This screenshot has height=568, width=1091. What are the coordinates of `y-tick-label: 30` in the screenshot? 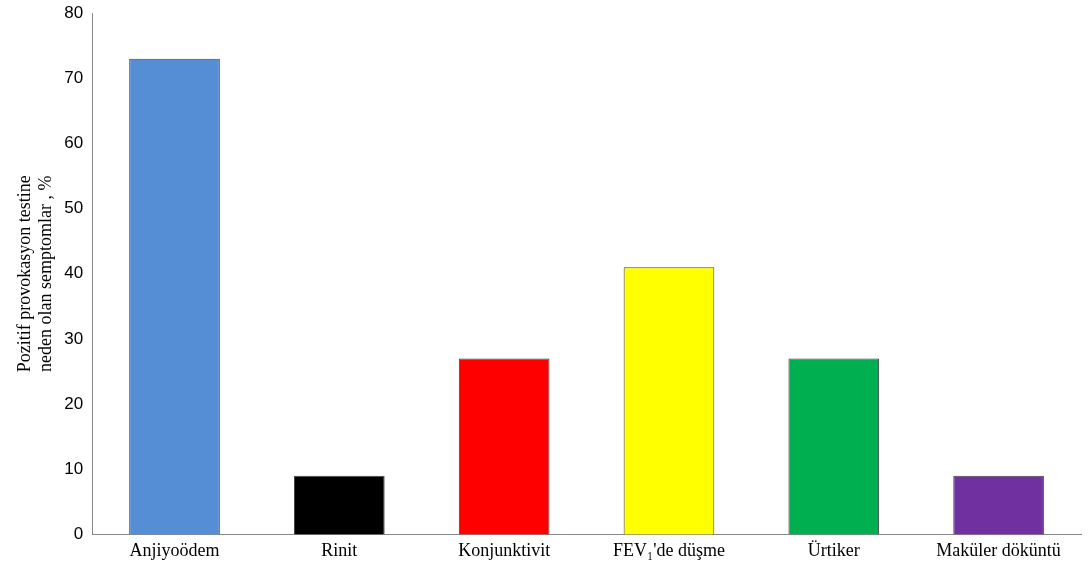 It's located at (74, 338).